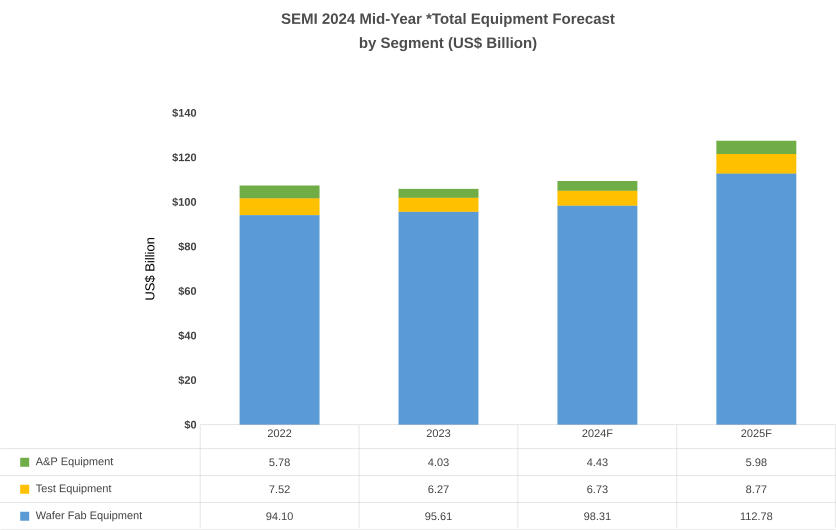 This screenshot has width=836, height=530. What do you see at coordinates (438, 516) in the screenshot?
I see `data-label: 95.61` at bounding box center [438, 516].